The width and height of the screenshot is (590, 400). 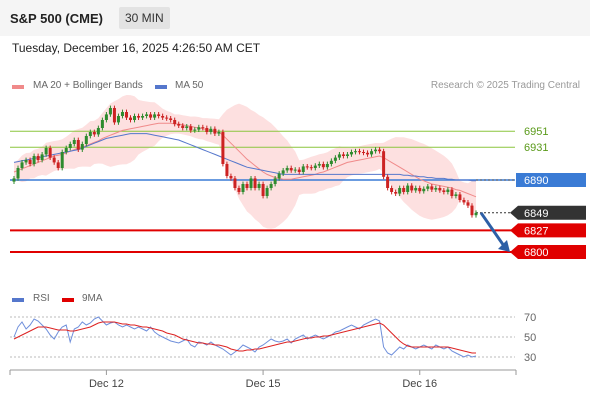 I want to click on resistance-label-6951: 6951, so click(x=536, y=132).